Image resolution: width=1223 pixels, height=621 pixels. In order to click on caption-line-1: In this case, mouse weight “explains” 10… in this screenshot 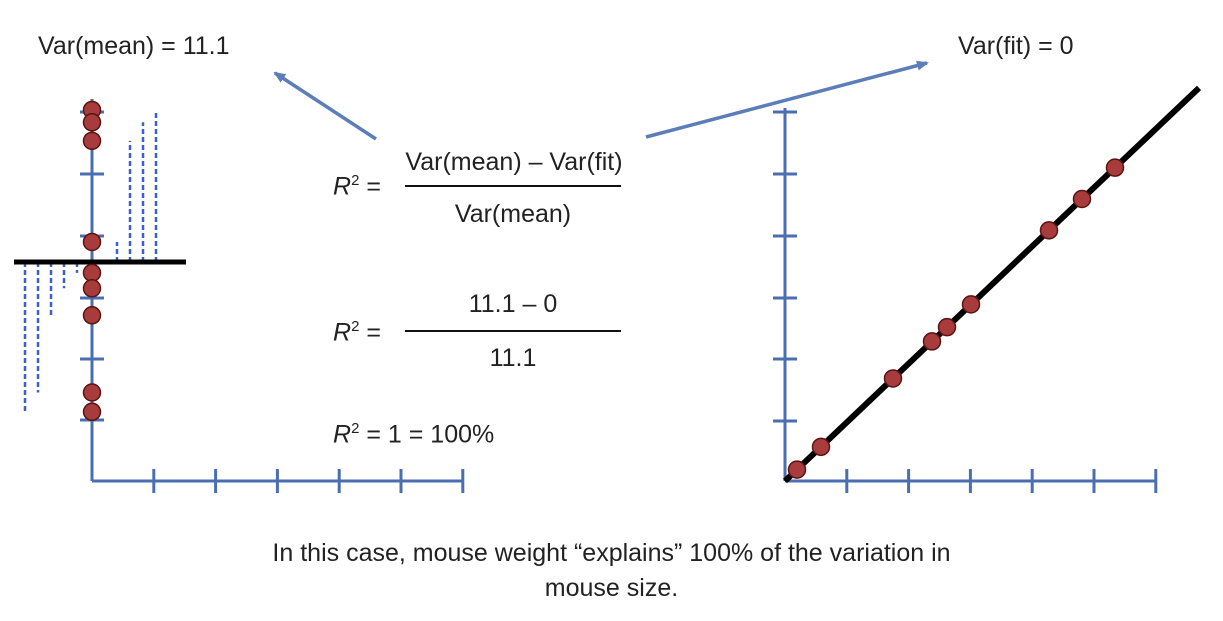, I will do `click(611, 553)`.